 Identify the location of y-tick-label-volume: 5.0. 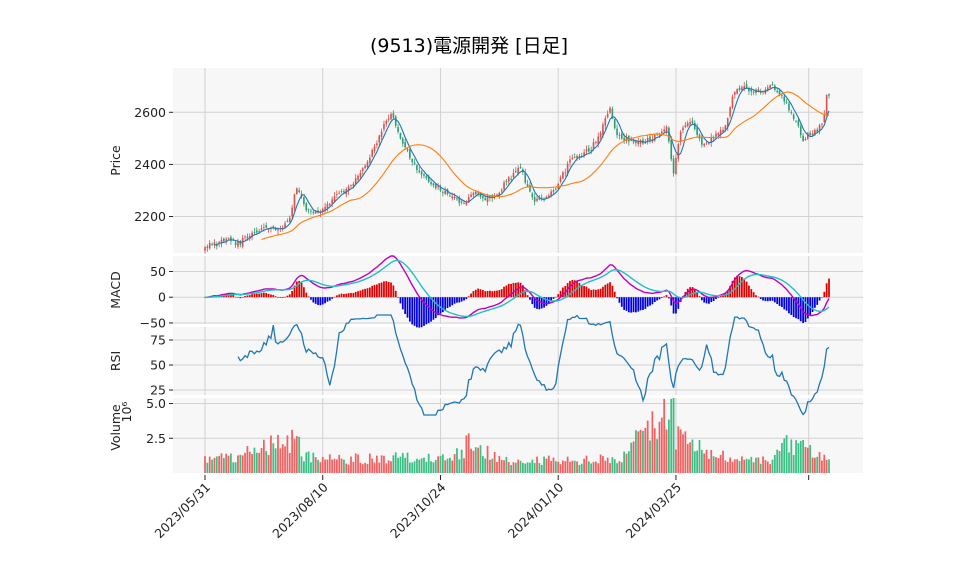
(156, 403).